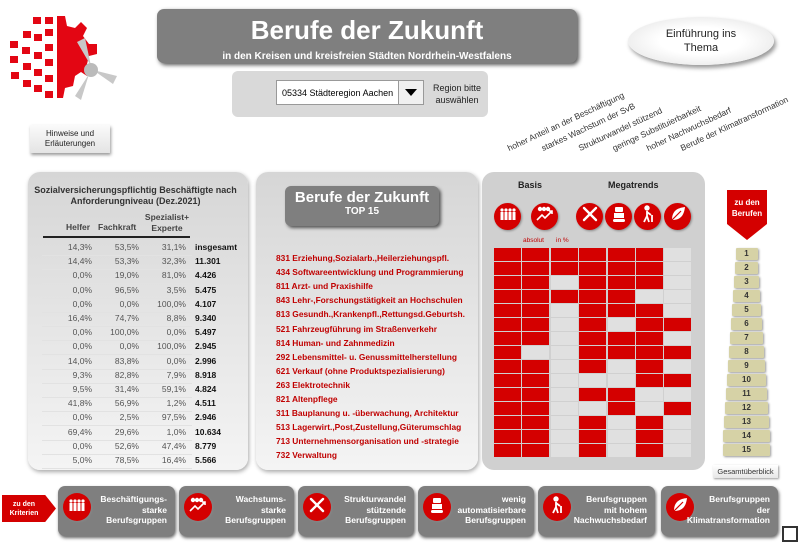 This screenshot has width=801, height=543. Describe the element at coordinates (746, 436) in the screenshot. I see `job-number-button: 14` at that location.